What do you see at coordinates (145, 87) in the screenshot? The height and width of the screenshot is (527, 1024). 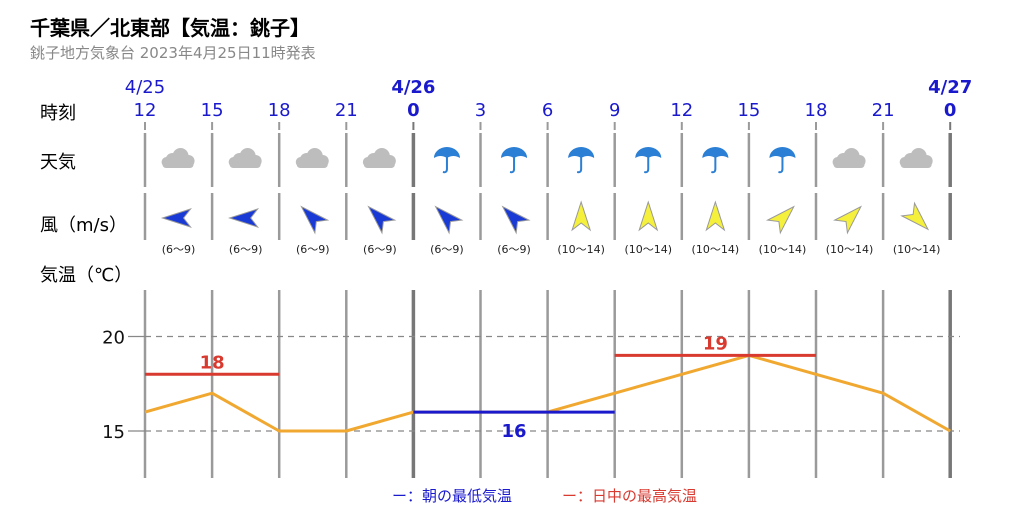 I see `date-label: 4/25` at bounding box center [145, 87].